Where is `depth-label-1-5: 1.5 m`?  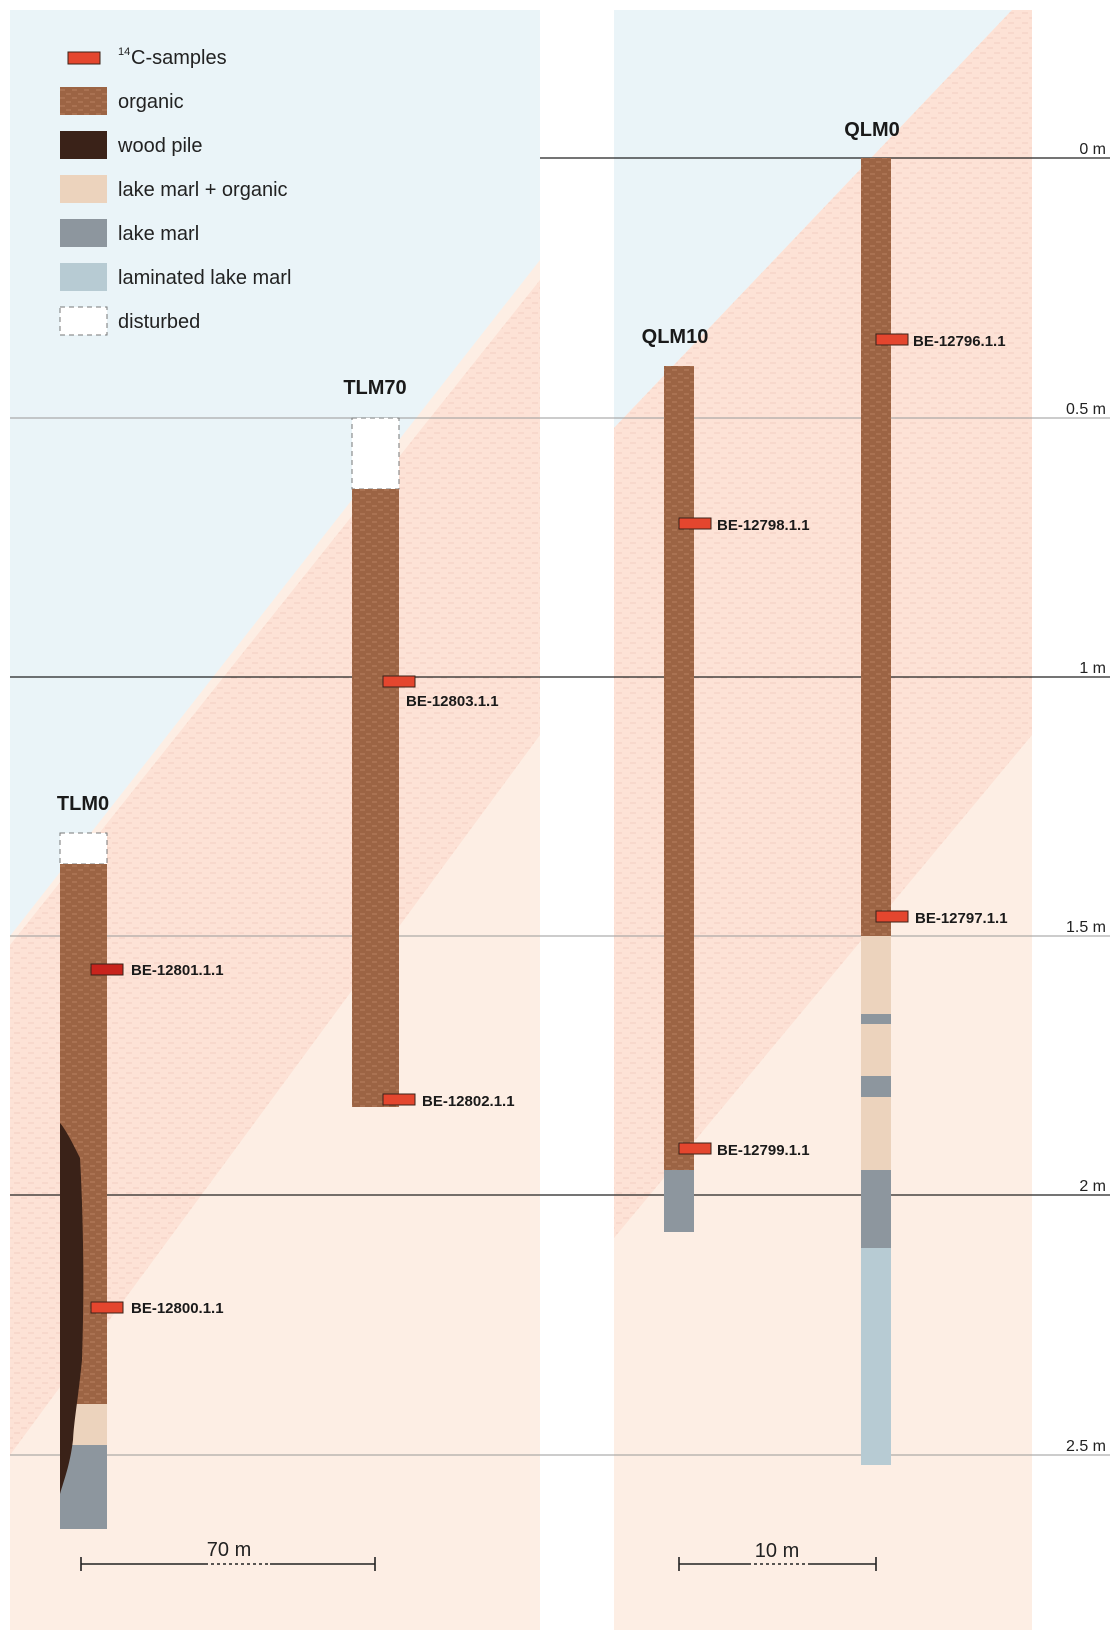
depth-label-1-5: 1.5 m is located at coordinates (1086, 927).